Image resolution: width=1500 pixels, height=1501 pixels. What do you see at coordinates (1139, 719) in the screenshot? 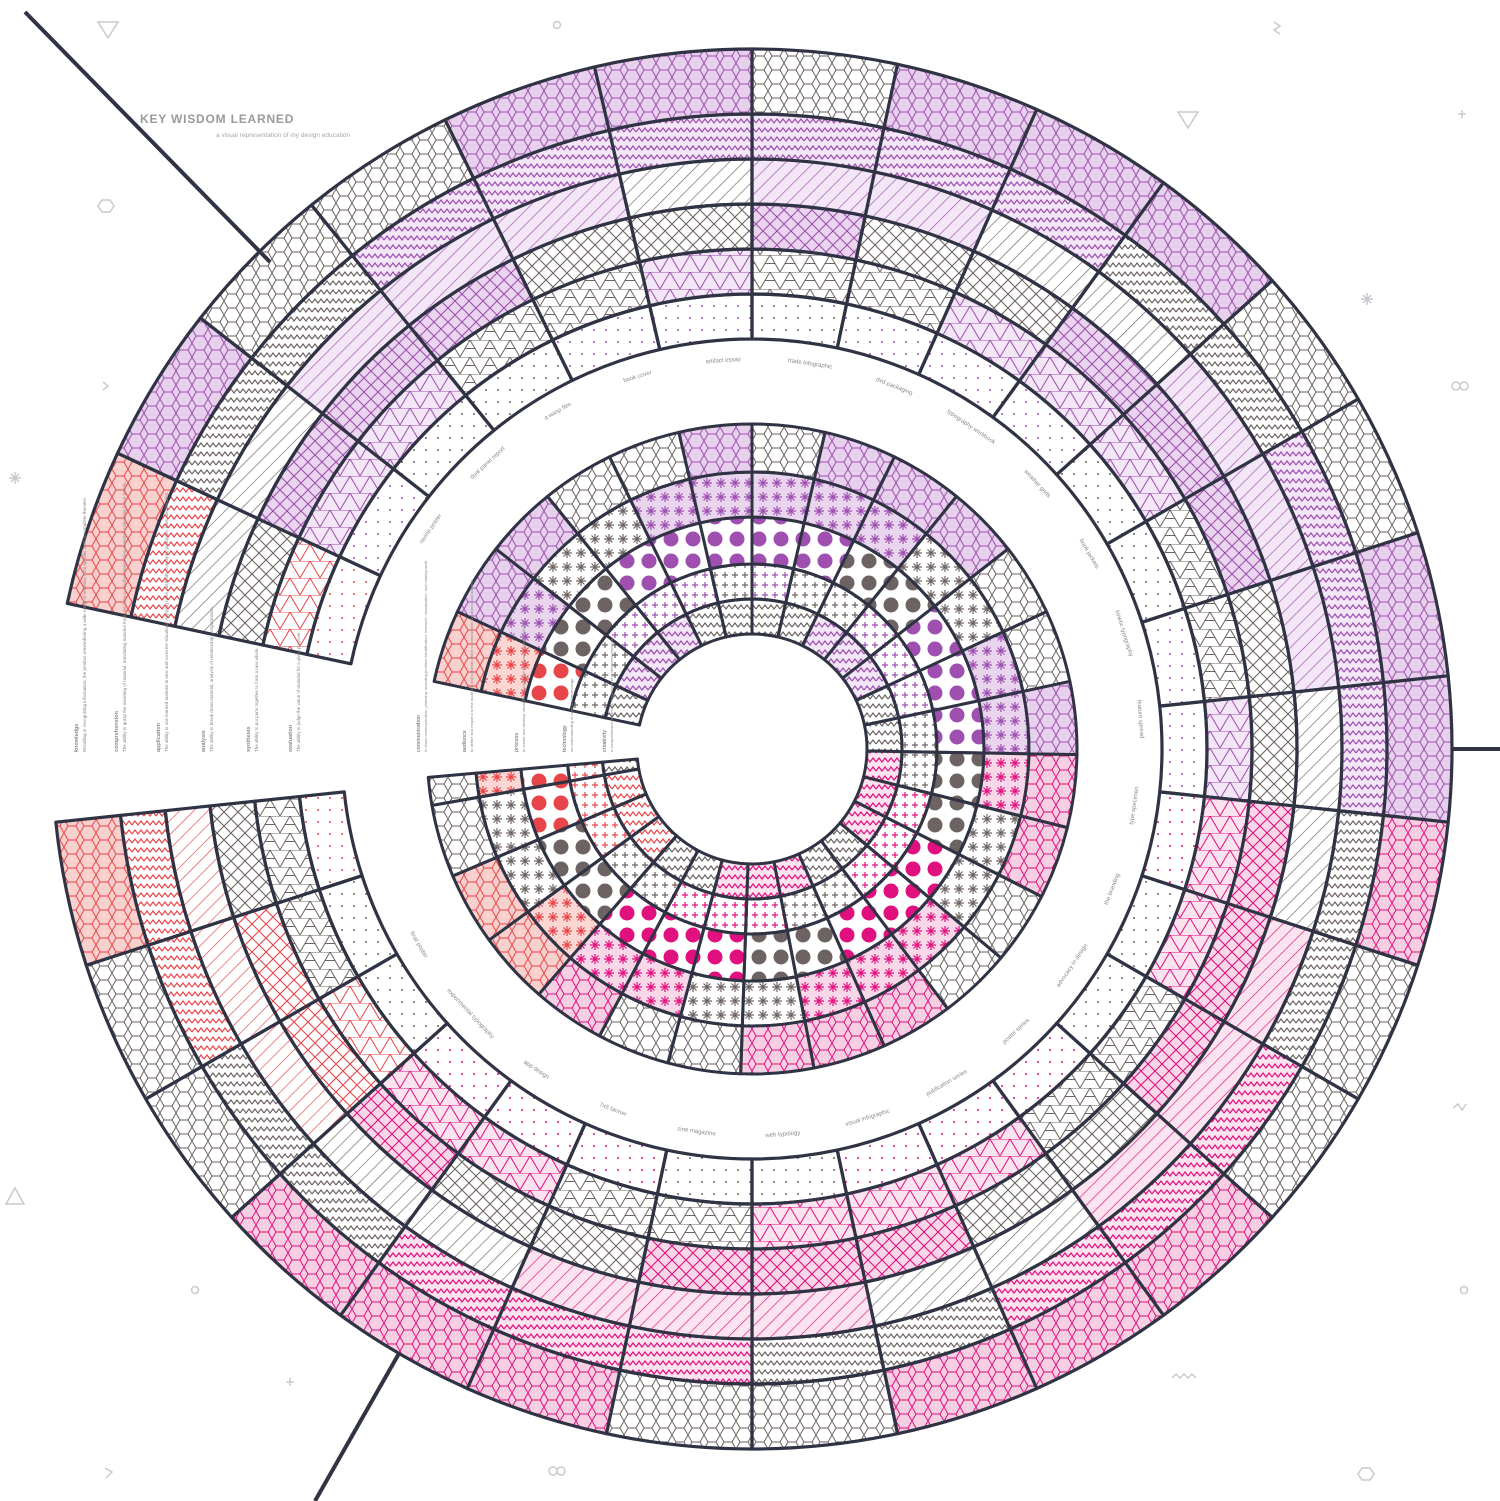
I see `project-label: feature spread` at bounding box center [1139, 719].